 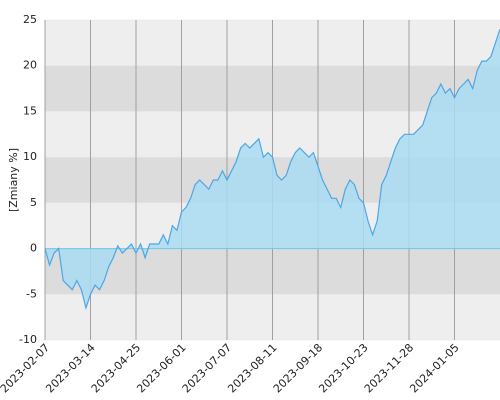 I want to click on x-tick-label: 2024-01-05, so click(x=434, y=368).